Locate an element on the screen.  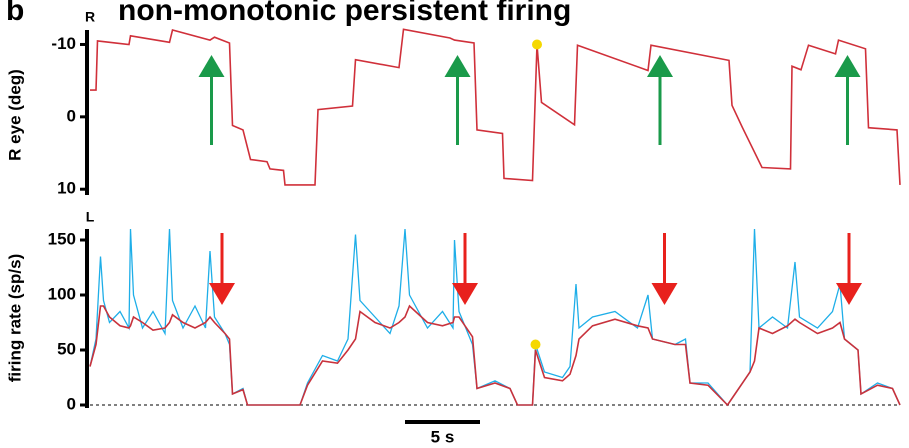
y-tick-label: 50 is located at coordinates (66, 348).